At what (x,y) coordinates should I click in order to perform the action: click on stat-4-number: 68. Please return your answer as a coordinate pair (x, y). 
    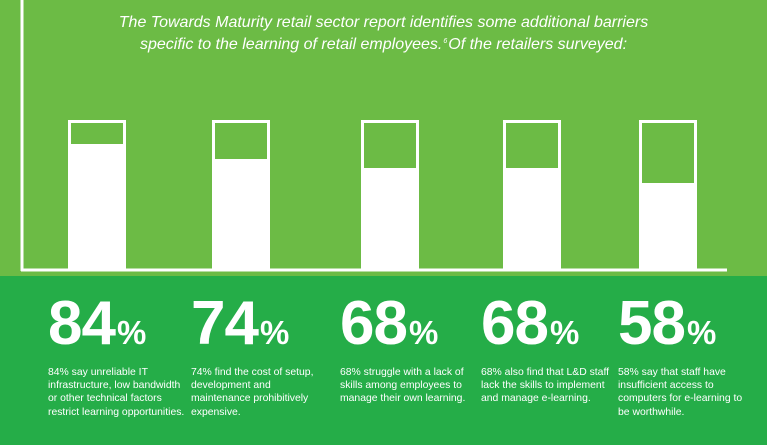
    Looking at the image, I should click on (515, 323).